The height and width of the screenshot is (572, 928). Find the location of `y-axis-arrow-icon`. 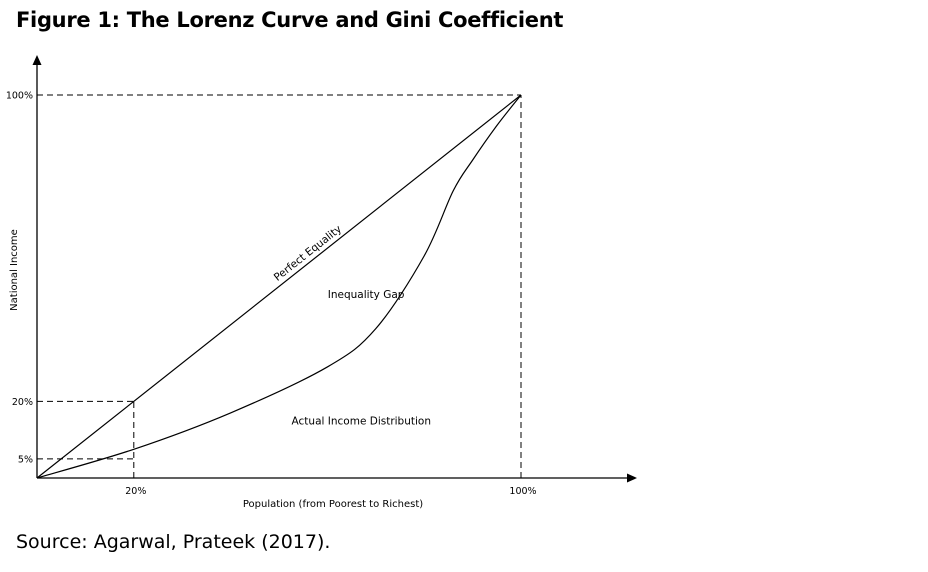

y-axis-arrow-icon is located at coordinates (37, 60).